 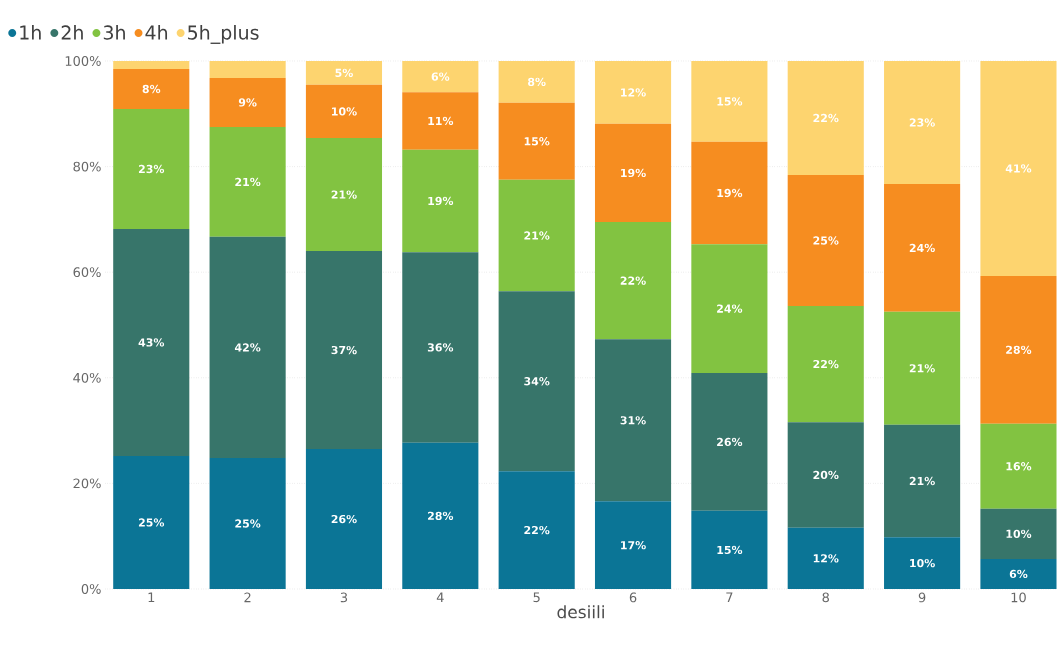 I want to click on data-label: 10%, so click(x=1019, y=533).